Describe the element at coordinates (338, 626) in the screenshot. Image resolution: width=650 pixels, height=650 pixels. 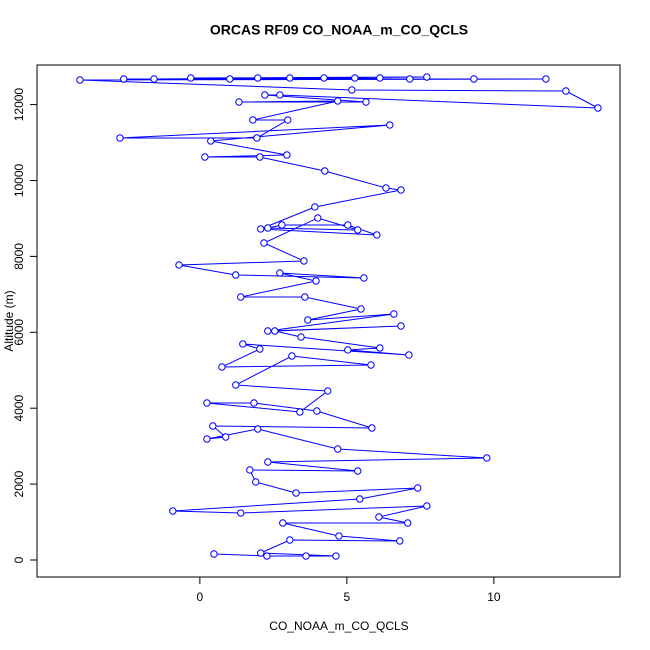
I see `x-axis-label: CO_NOAA_m_CO_QCLS` at that location.